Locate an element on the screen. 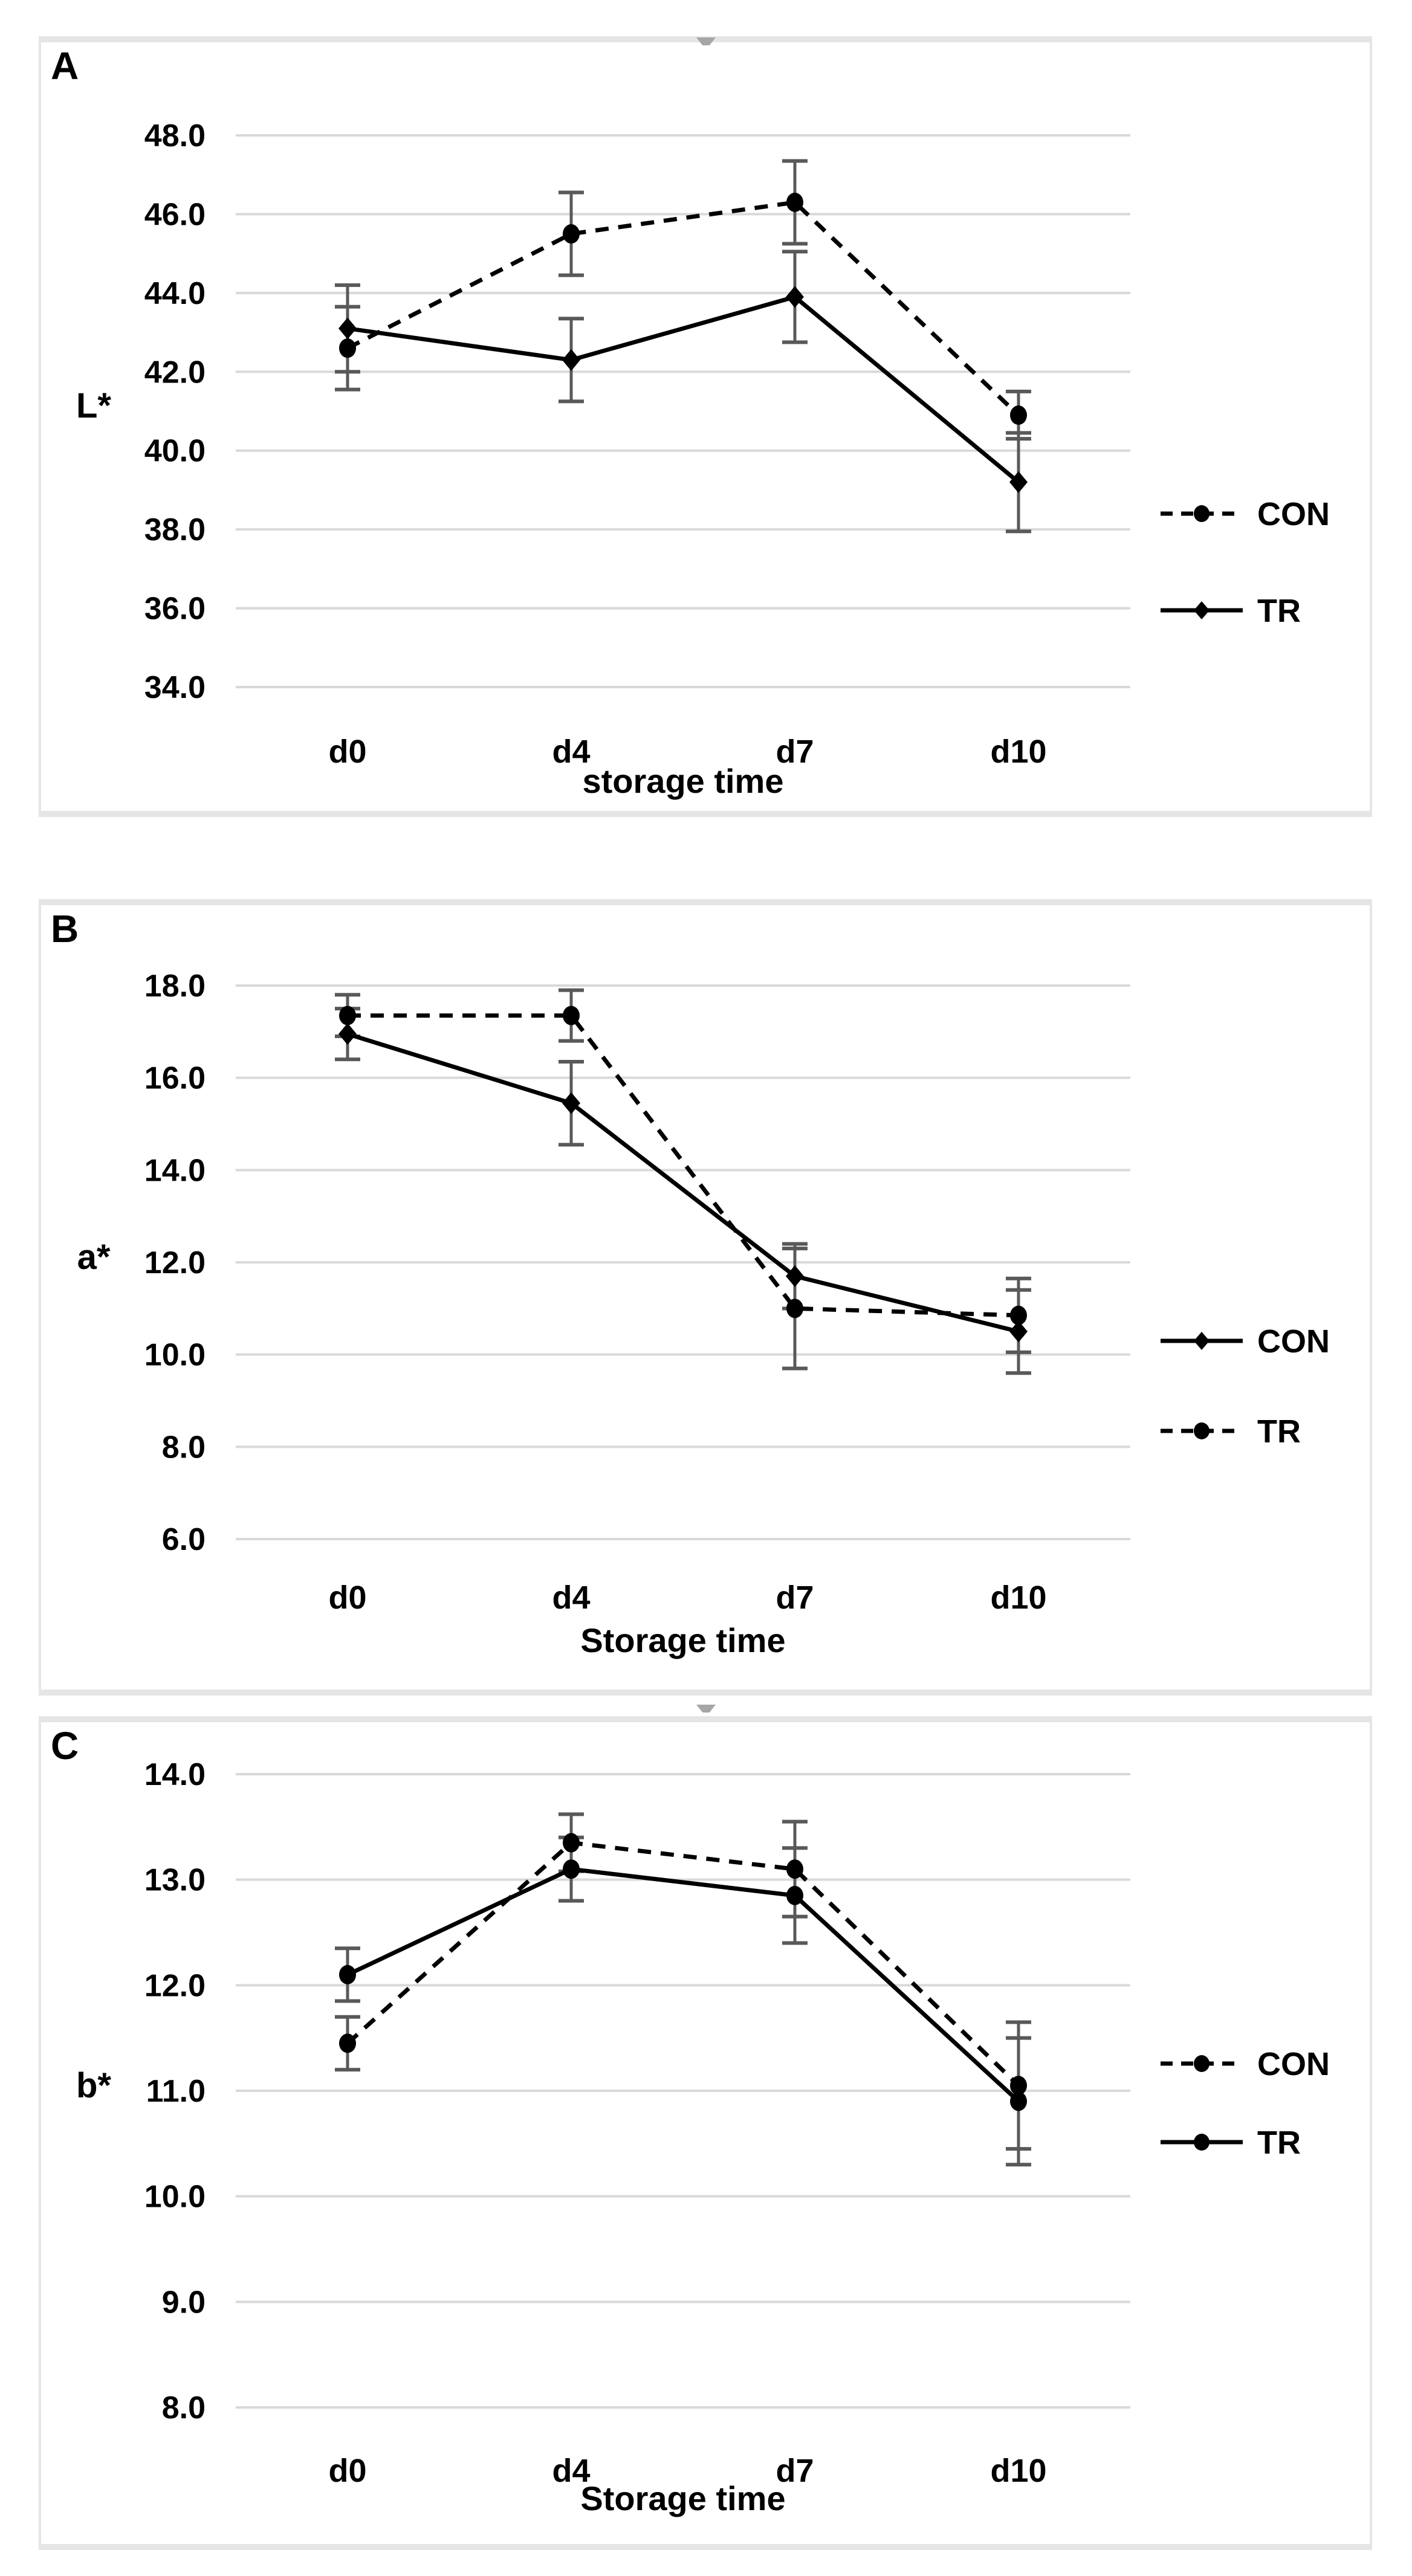 This screenshot has width=1412, height=2576. panel-c-label: C is located at coordinates (65, 1746).